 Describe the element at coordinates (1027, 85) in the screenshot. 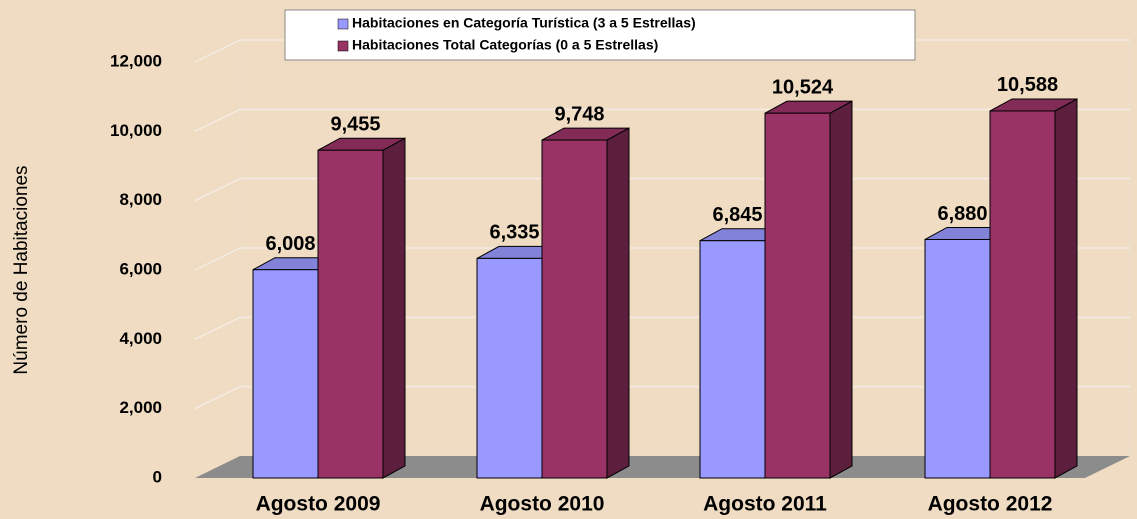

I see `value-label: 10,588` at that location.